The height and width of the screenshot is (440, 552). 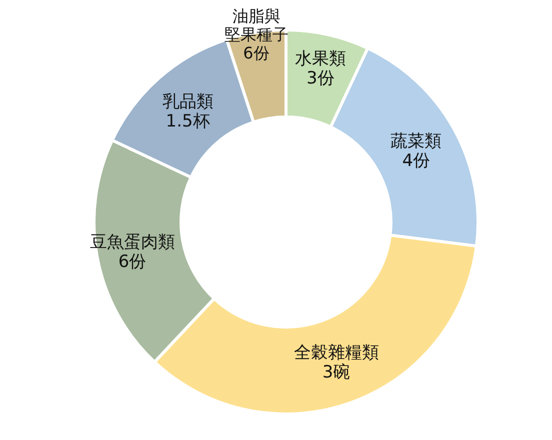 What do you see at coordinates (188, 102) in the screenshot?
I see `slice-label: 乳品類` at bounding box center [188, 102].